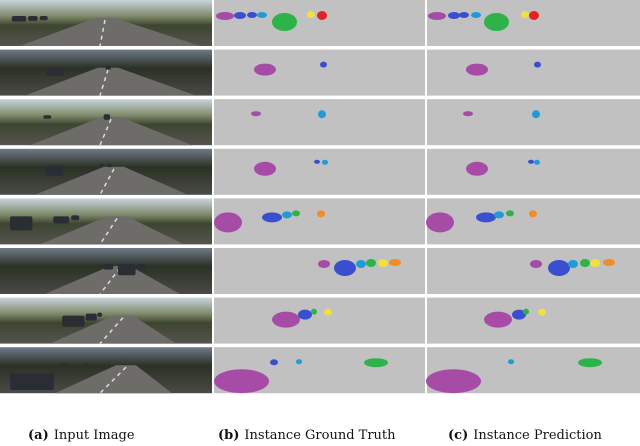  I want to click on caption: (a) Input Image, so click(81, 435).